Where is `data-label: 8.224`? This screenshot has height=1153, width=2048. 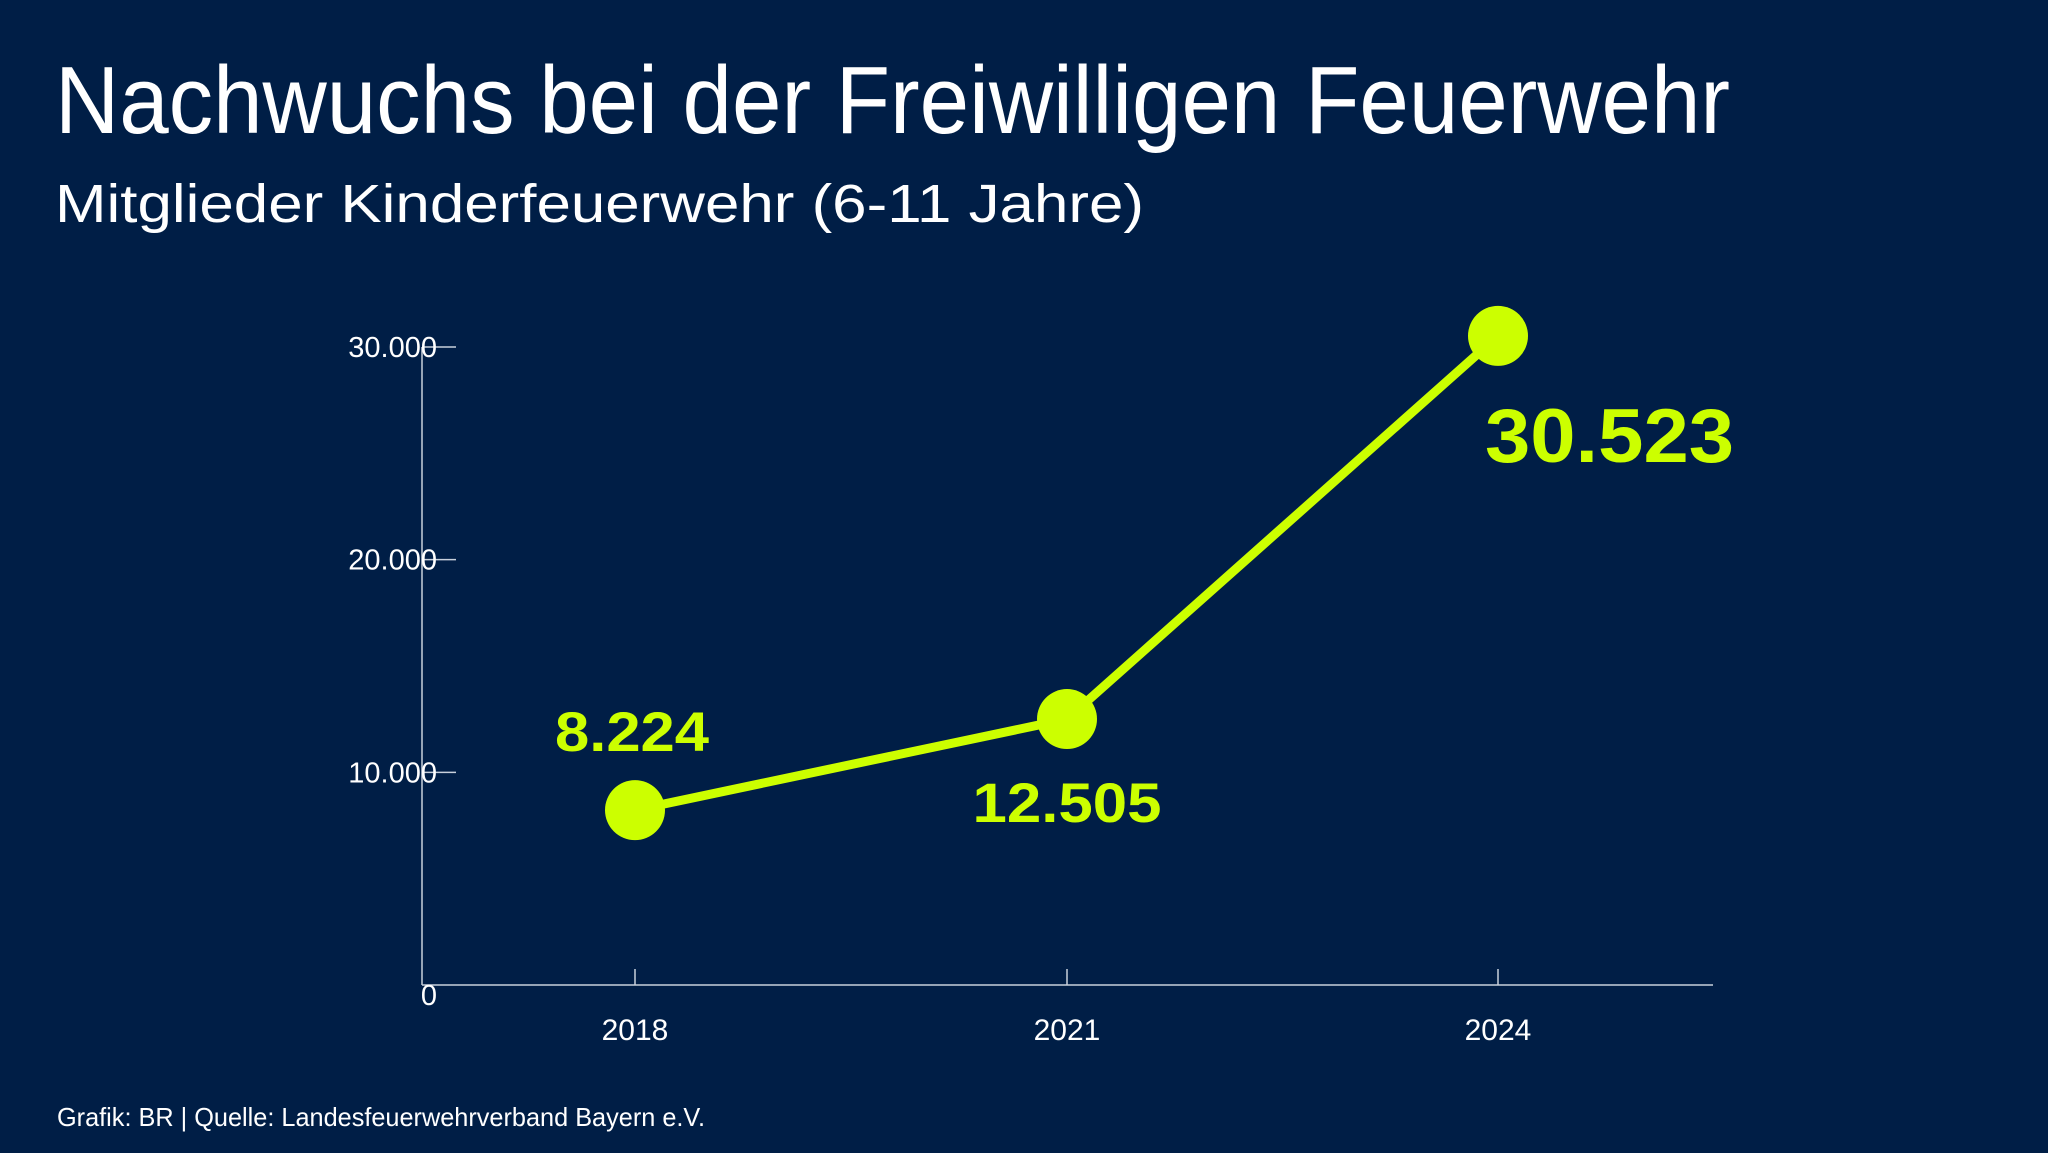 data-label: 8.224 is located at coordinates (632, 731).